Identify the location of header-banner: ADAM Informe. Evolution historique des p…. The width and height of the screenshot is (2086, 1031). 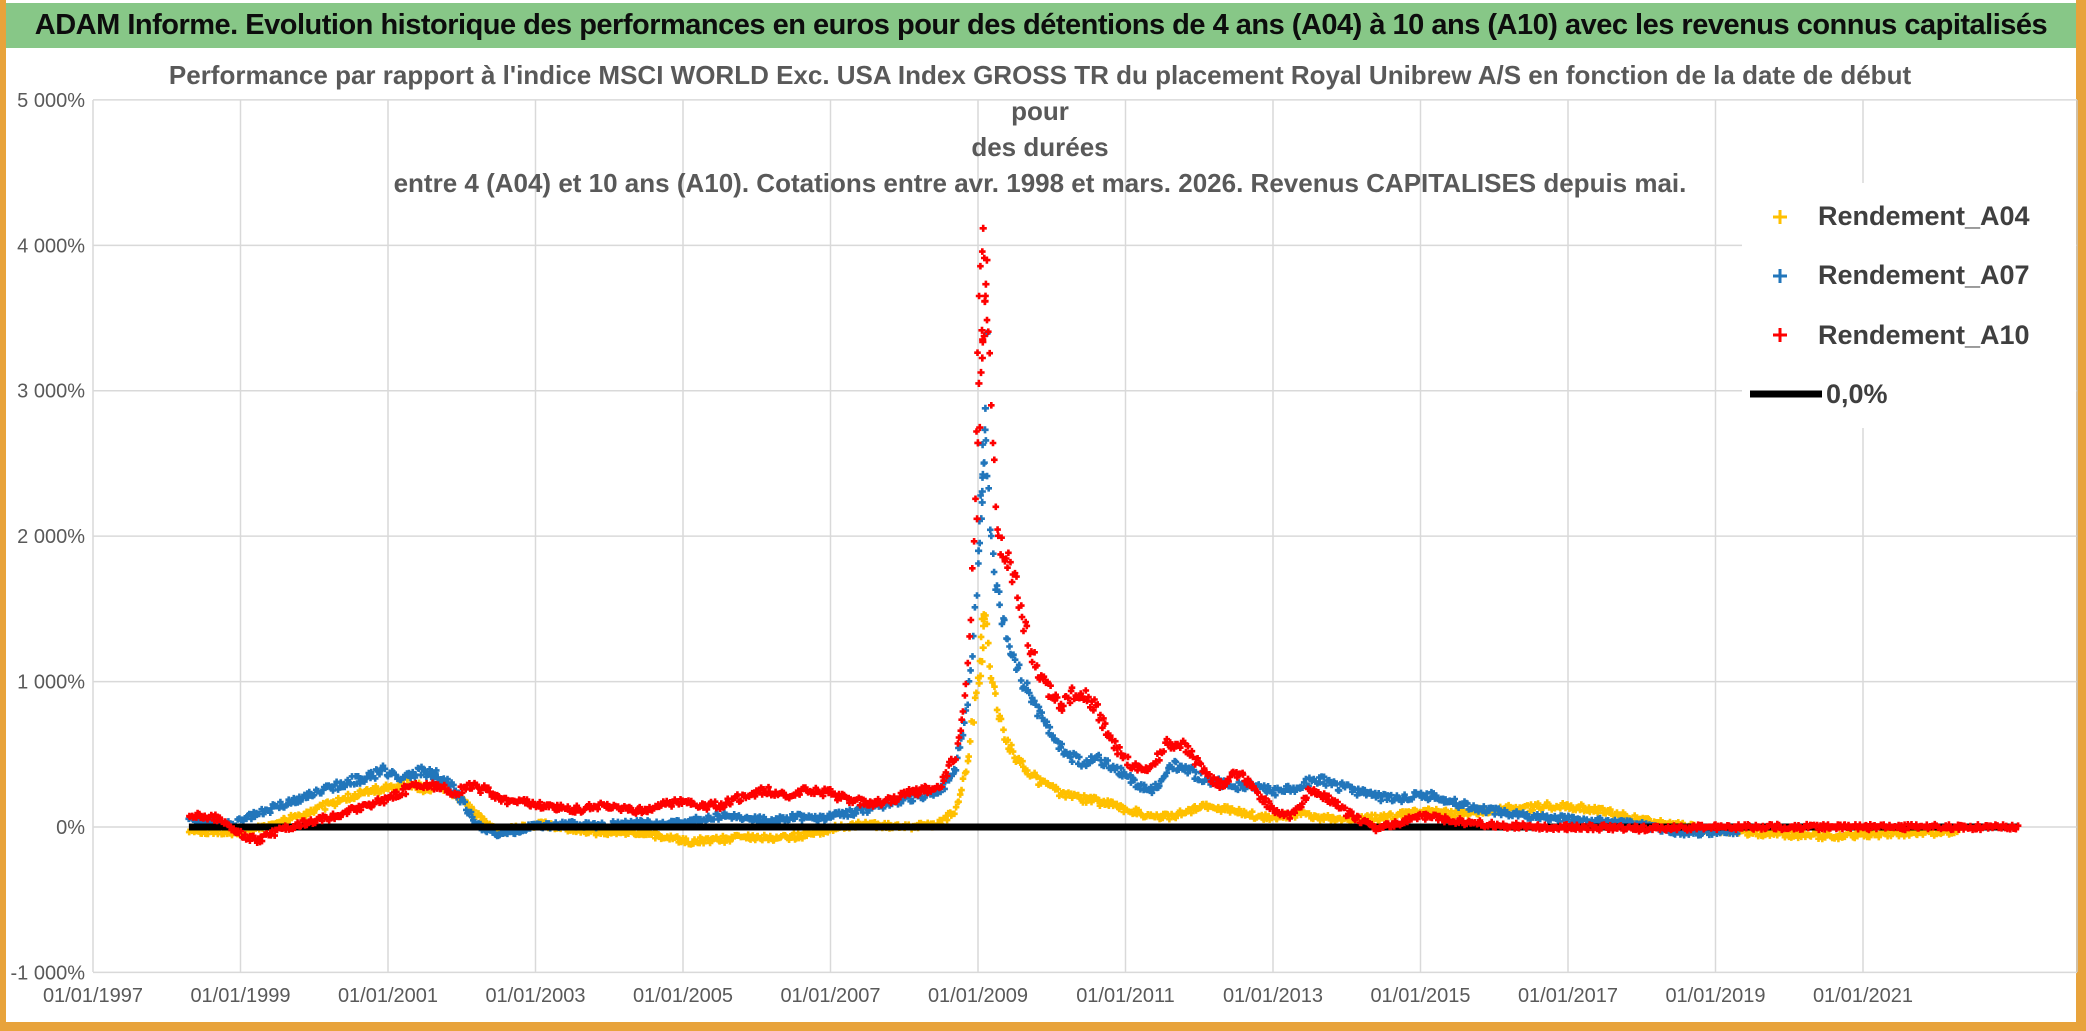
(1041, 25).